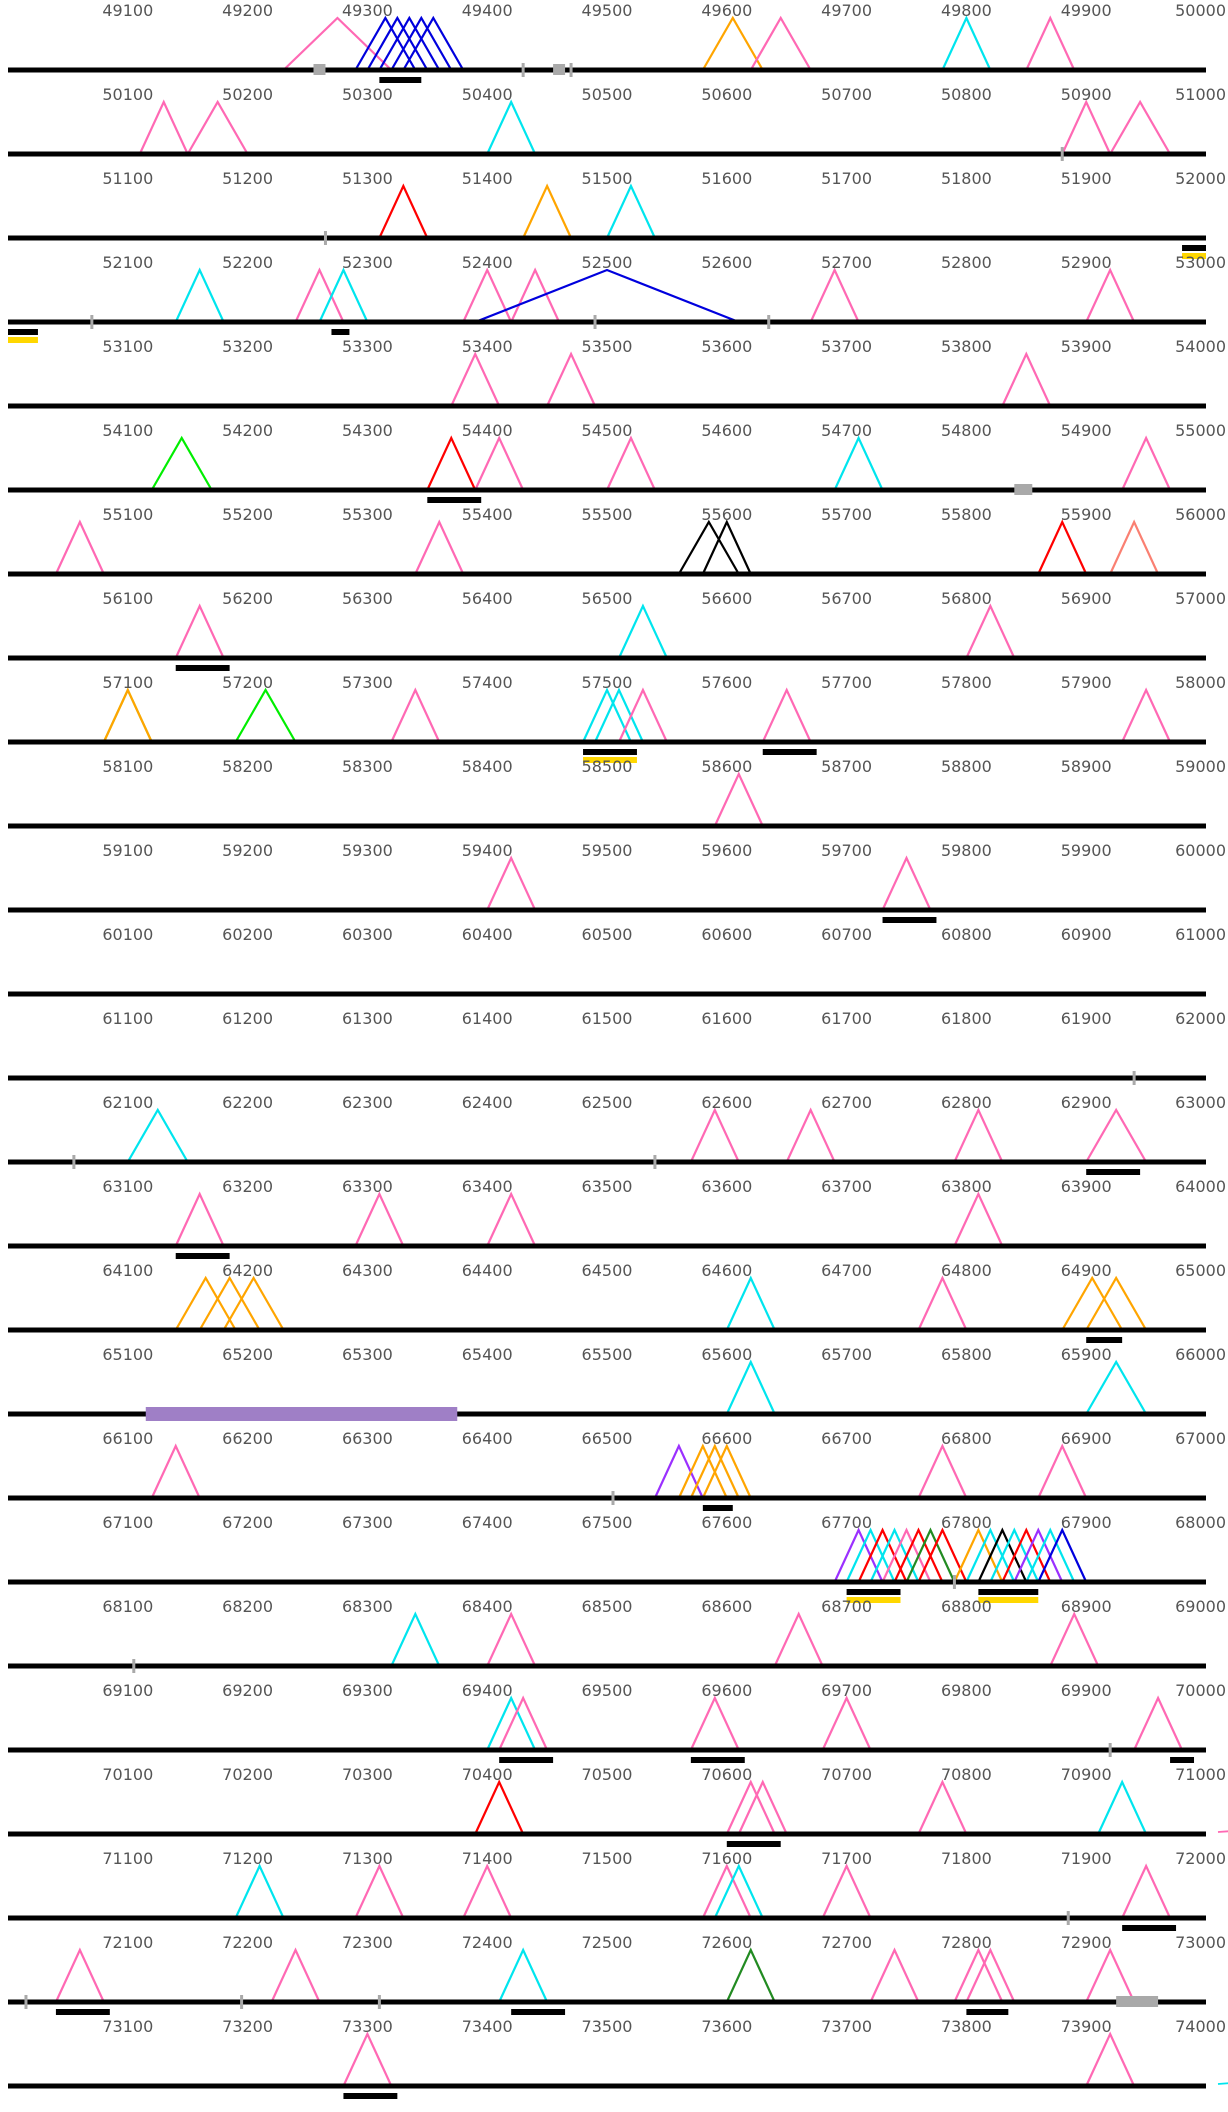 The height and width of the screenshot is (2112, 1228). I want to click on tick-label: 66100, so click(127, 1438).